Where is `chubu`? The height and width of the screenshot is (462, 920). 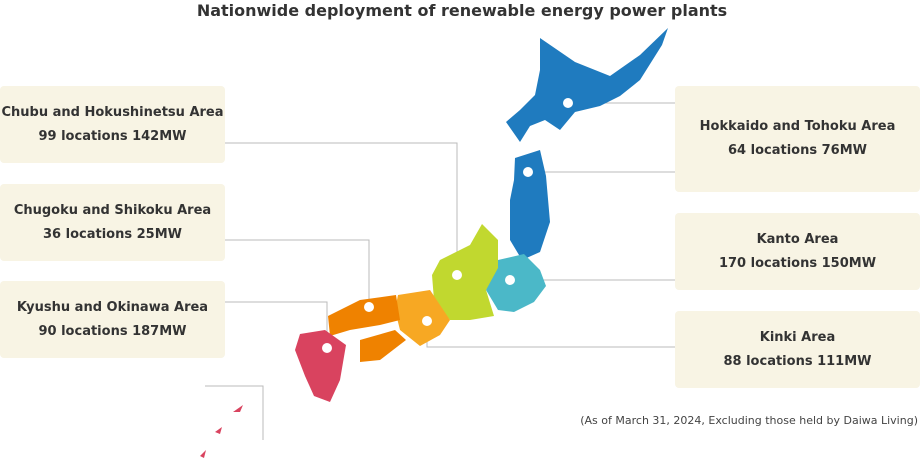
chubu is located at coordinates (465, 272).